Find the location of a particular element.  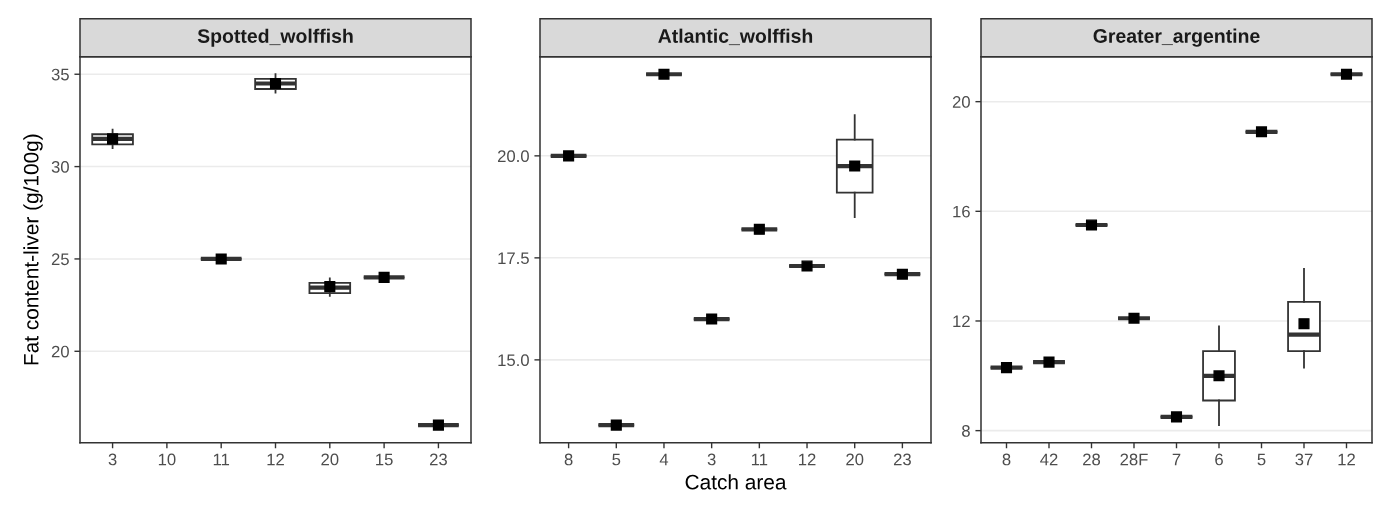

x-axis-title: Catch area is located at coordinates (736, 482).